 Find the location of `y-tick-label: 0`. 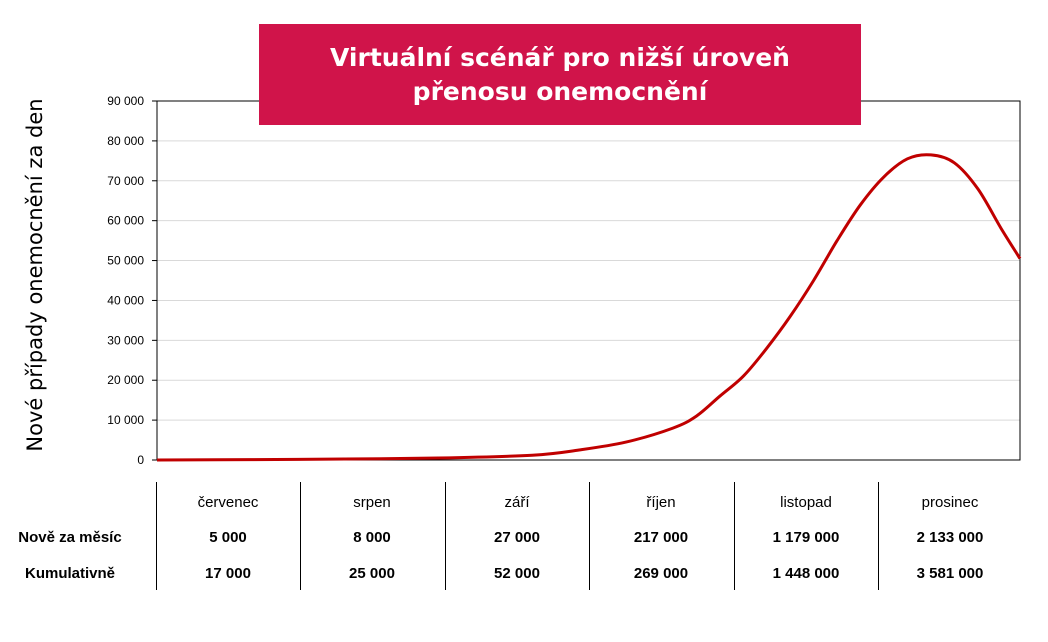

y-tick-label: 0 is located at coordinates (140, 460).